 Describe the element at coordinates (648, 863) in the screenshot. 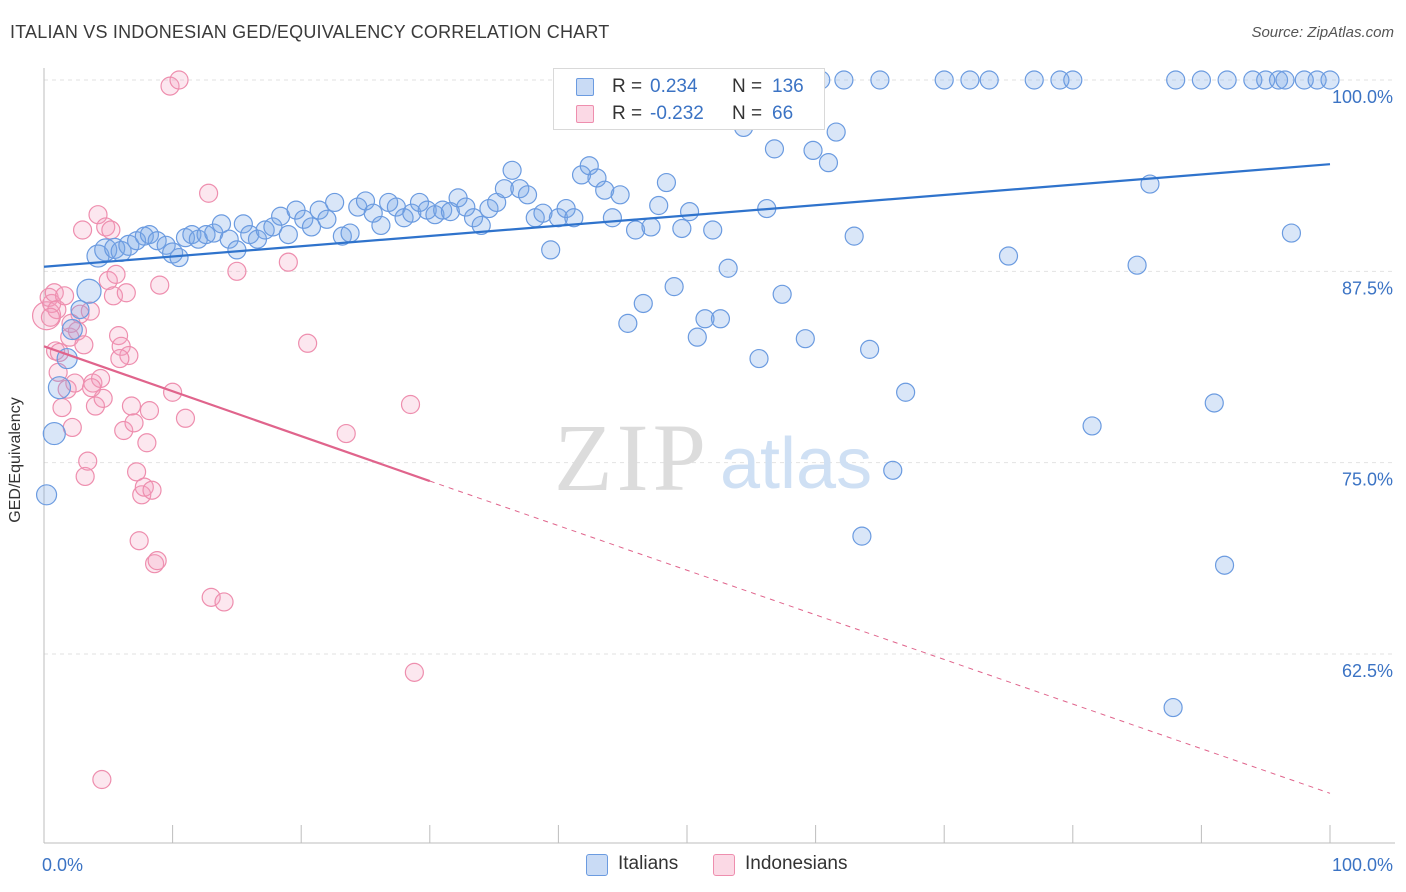

I see `legend-label: Italians` at that location.